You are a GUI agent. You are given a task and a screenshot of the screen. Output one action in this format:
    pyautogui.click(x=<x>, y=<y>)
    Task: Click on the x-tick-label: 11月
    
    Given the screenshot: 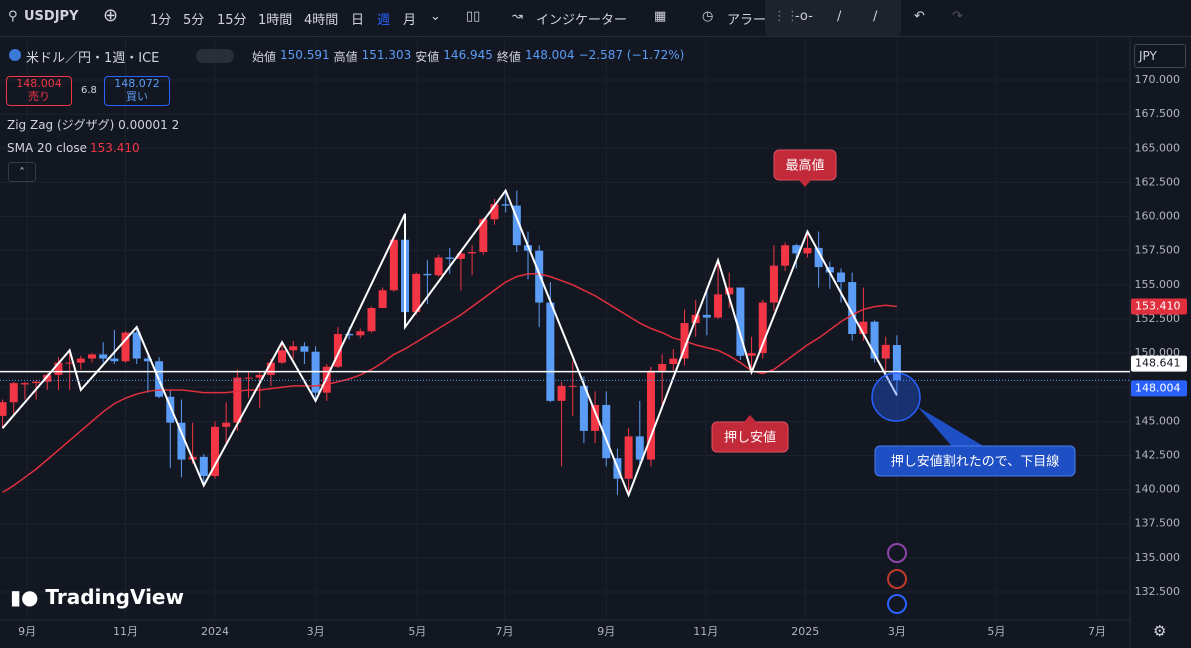 What is the action you would take?
    pyautogui.click(x=125, y=631)
    